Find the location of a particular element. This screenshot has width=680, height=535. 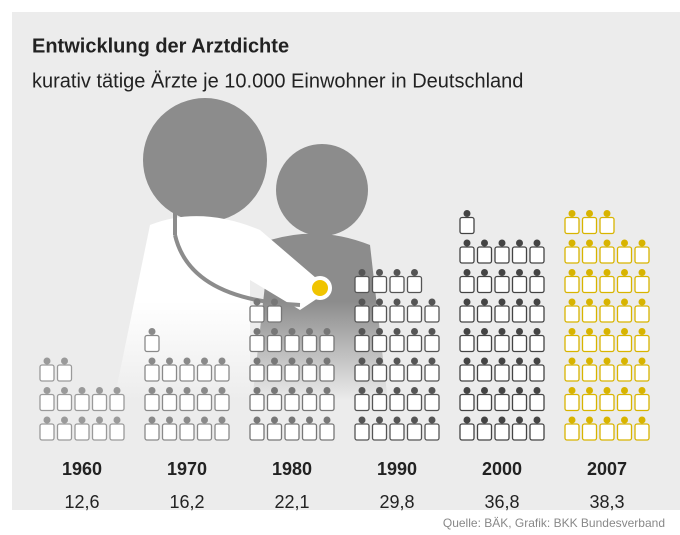

year-label: 1990 is located at coordinates (397, 469).